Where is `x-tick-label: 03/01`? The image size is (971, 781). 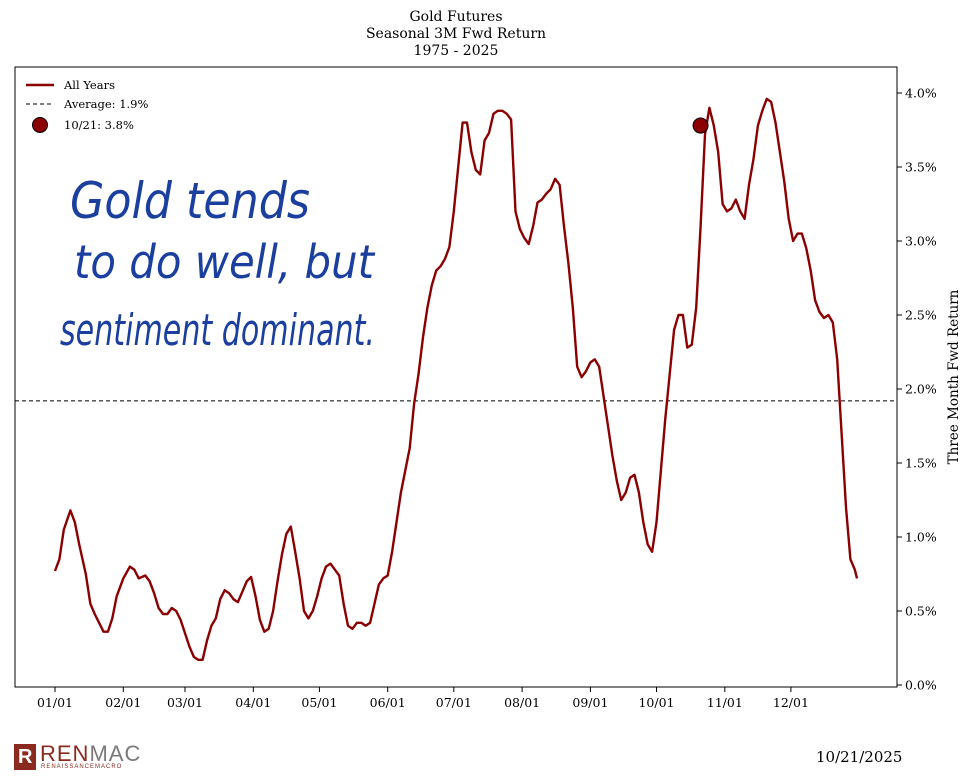
x-tick-label: 03/01 is located at coordinates (185, 702).